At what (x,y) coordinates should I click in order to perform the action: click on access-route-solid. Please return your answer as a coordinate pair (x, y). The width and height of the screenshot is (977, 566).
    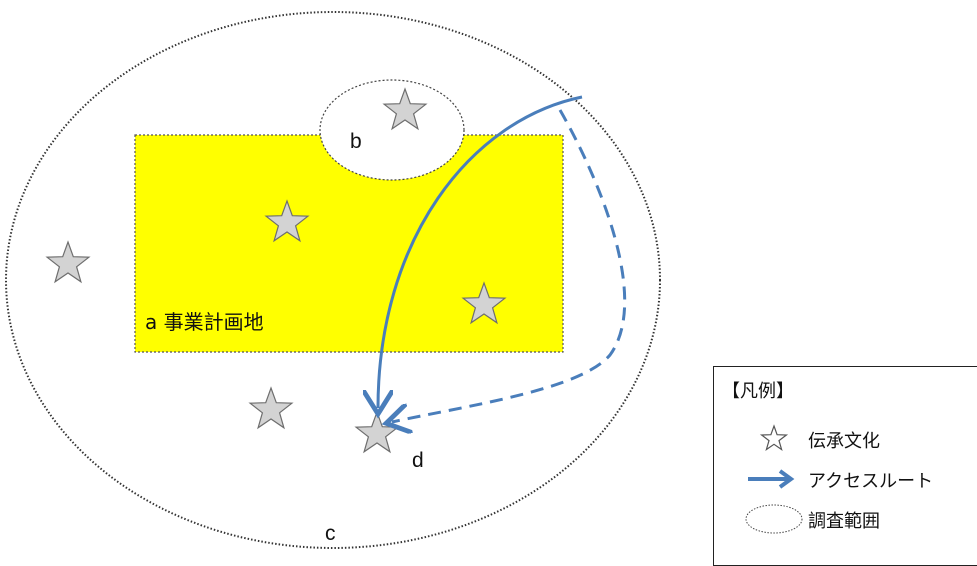
    Looking at the image, I should click on (480, 251).